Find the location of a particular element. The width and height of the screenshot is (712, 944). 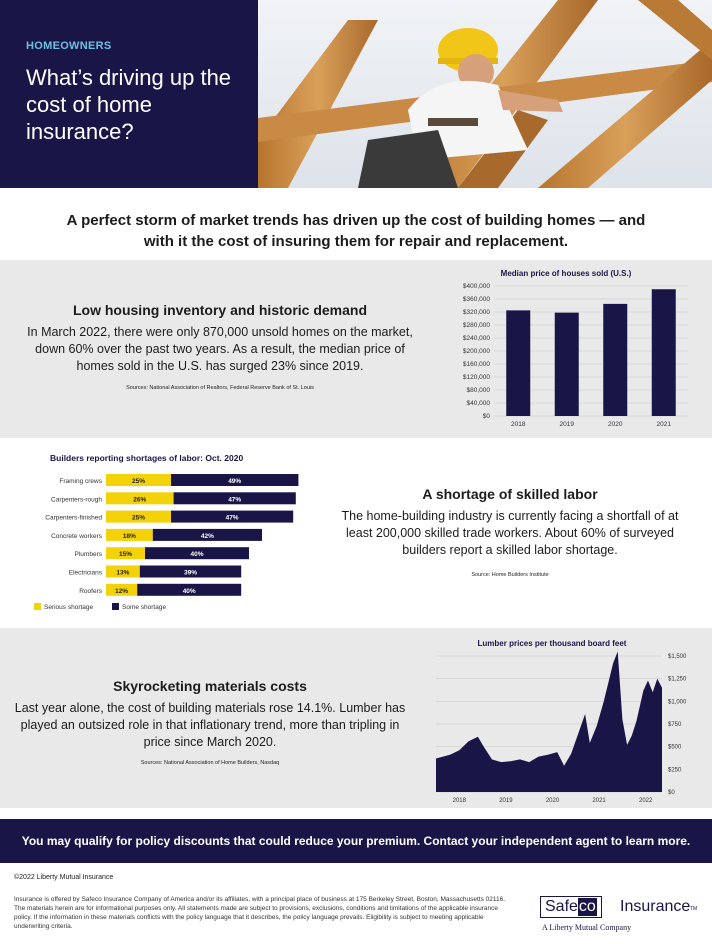

y-tick-label: $40,000 is located at coordinates (479, 403).